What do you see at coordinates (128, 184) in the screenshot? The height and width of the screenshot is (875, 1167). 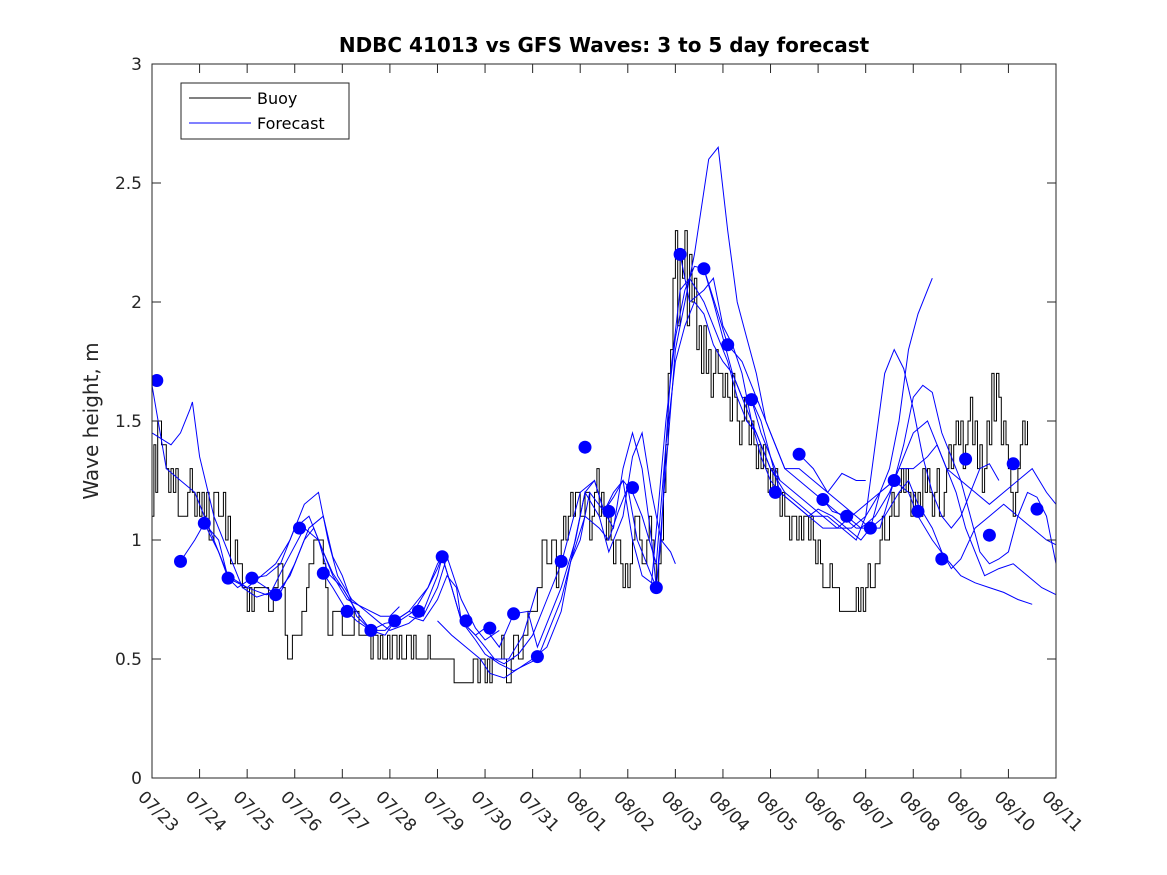 I see `y-tick-label: 2.5` at bounding box center [128, 184].